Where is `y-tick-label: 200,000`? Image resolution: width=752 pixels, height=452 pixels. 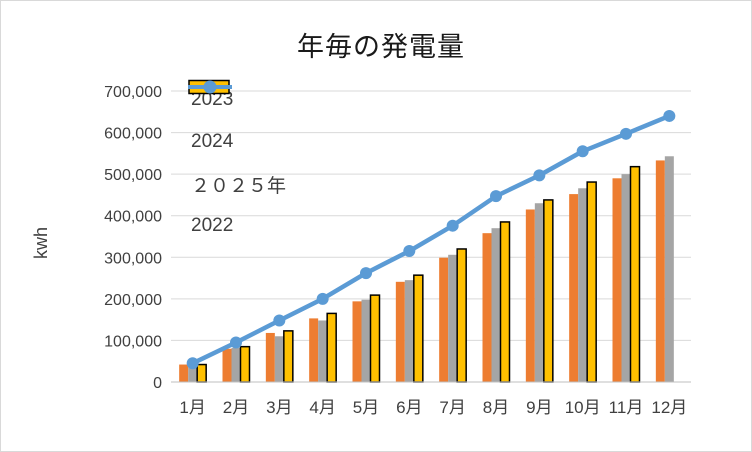 y-tick-label: 200,000 is located at coordinates (133, 300).